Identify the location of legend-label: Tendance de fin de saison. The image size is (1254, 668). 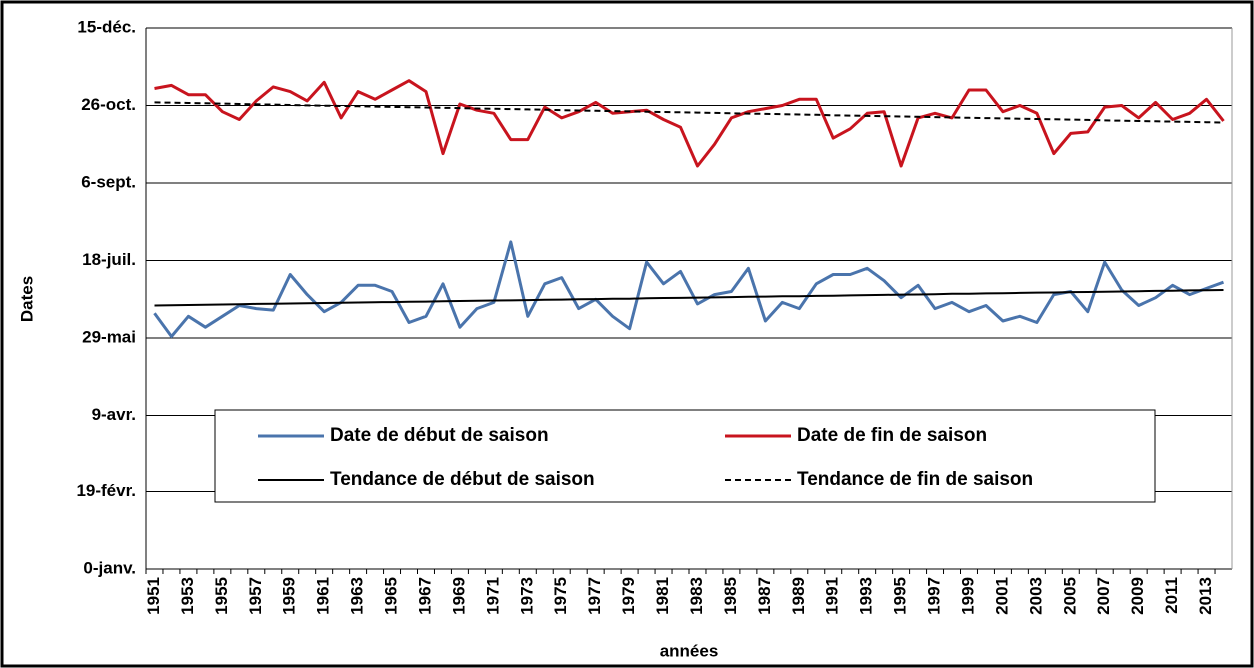
(915, 479).